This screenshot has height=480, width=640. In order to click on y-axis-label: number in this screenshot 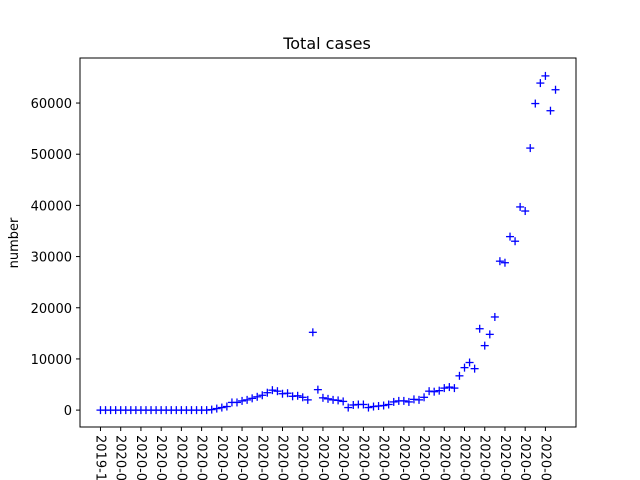, I will do `click(14, 242)`.